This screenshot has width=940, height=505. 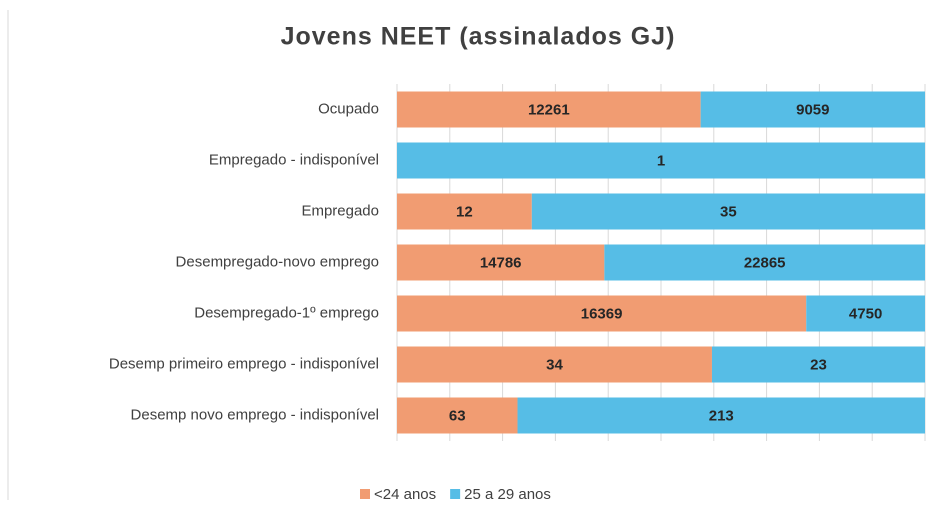 I want to click on data-label: 23, so click(x=818, y=364).